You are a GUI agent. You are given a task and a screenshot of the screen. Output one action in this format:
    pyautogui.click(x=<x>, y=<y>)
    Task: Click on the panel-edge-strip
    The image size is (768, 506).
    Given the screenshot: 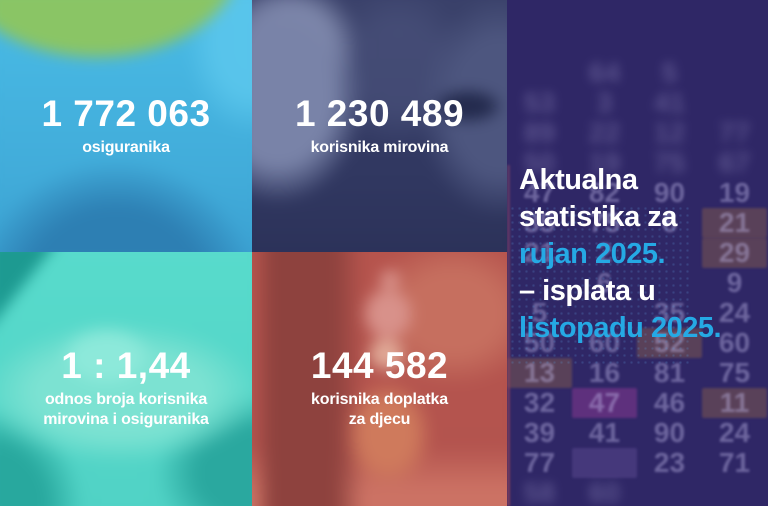 What is the action you would take?
    pyautogui.click(x=508, y=335)
    